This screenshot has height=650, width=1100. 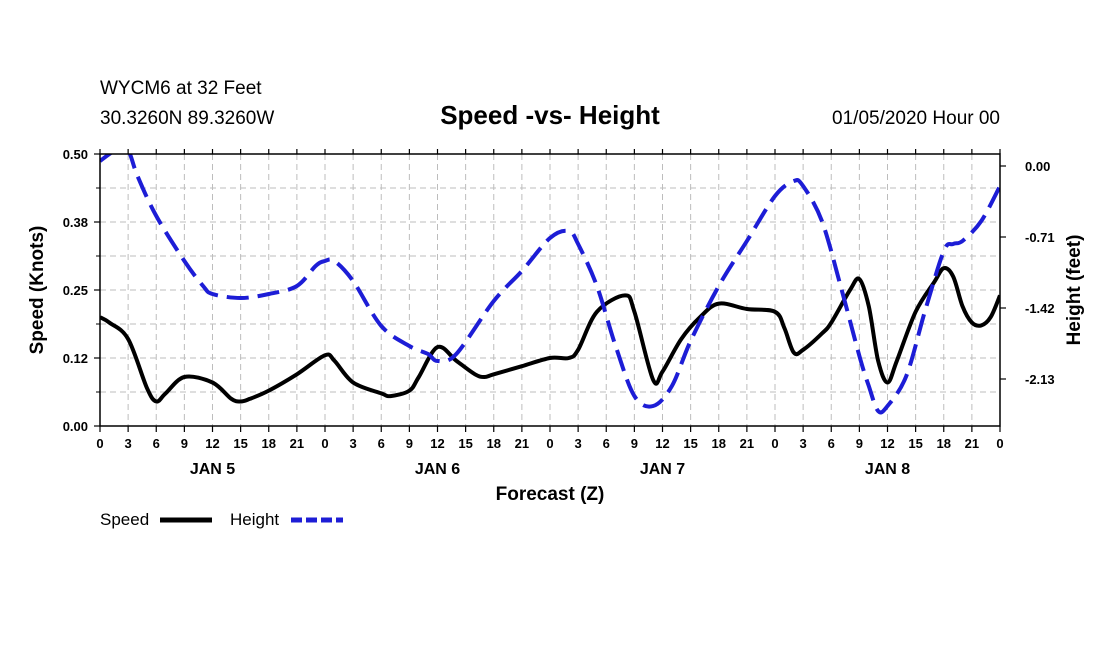 What do you see at coordinates (75, 358) in the screenshot?
I see `y-left-tick-label: 0.12` at bounding box center [75, 358].